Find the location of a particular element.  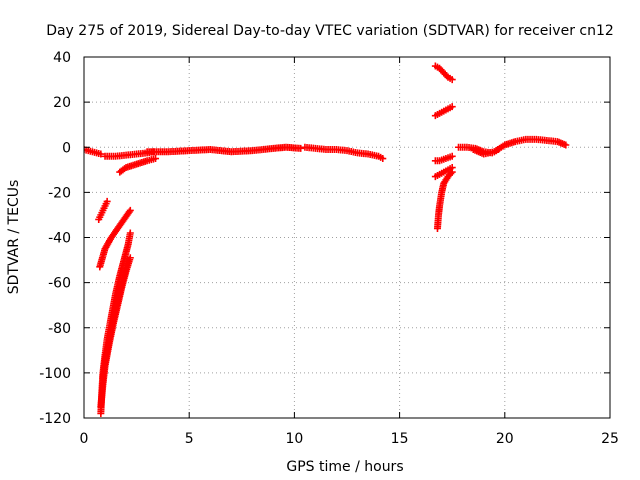

x-tick-label: 5 is located at coordinates (189, 439).